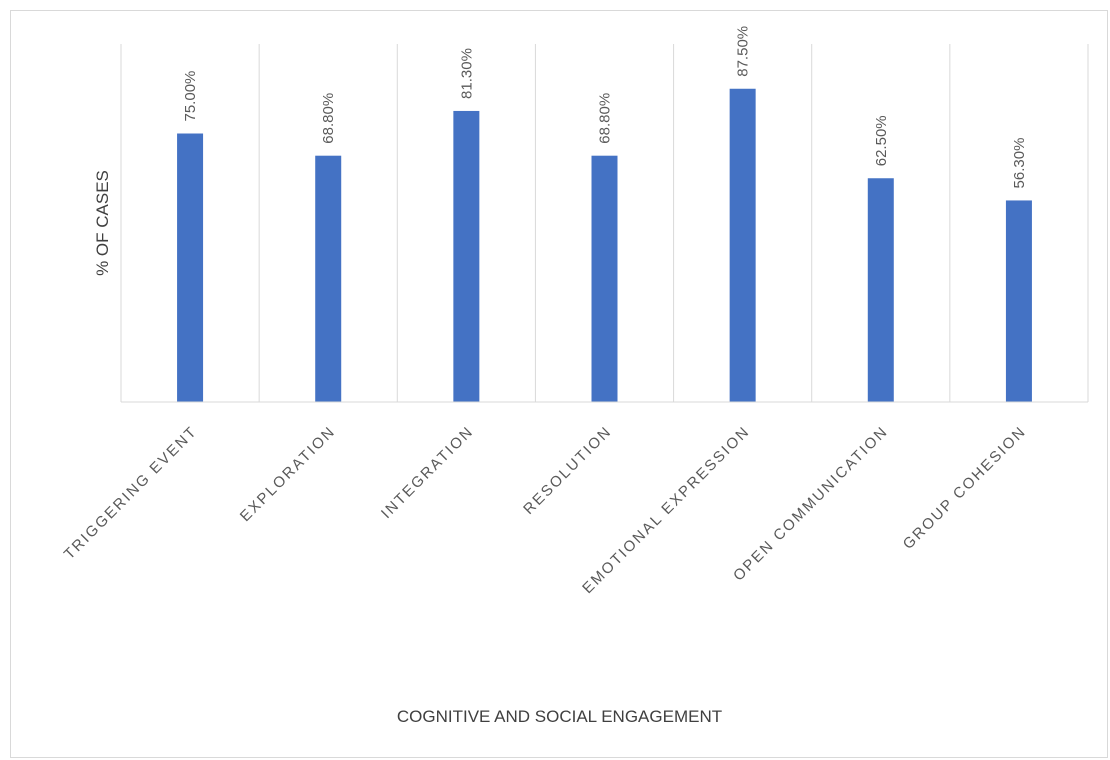 Image resolution: width=1110 pixels, height=760 pixels. I want to click on x-tick-label: RESOLUTION, so click(567, 470).